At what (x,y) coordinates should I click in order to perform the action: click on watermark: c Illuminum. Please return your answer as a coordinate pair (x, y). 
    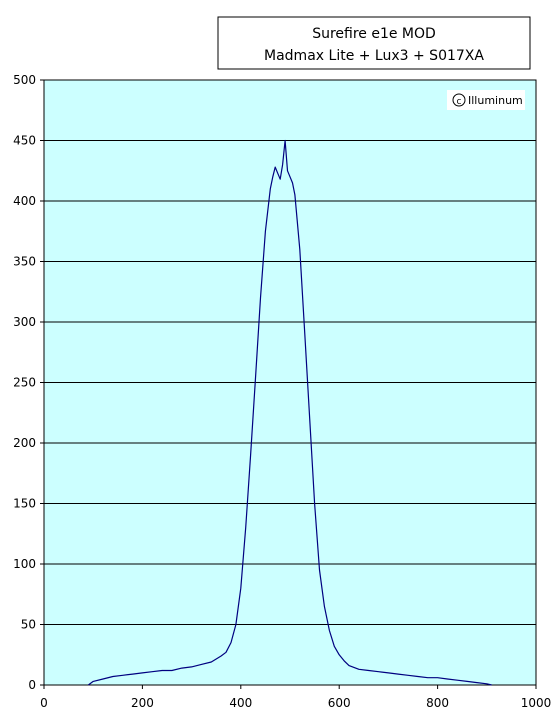
    Looking at the image, I should click on (486, 100).